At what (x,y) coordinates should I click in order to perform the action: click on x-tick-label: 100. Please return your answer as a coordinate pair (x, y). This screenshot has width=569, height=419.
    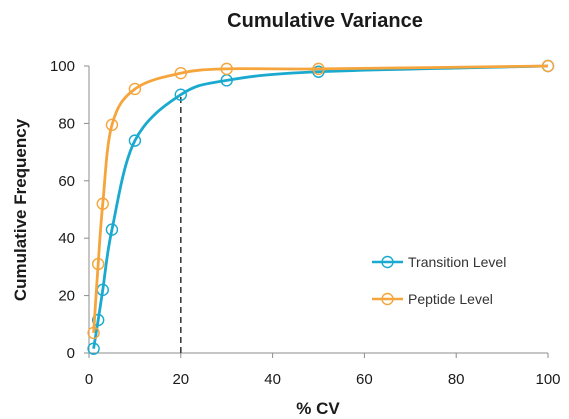
    Looking at the image, I should click on (547, 379).